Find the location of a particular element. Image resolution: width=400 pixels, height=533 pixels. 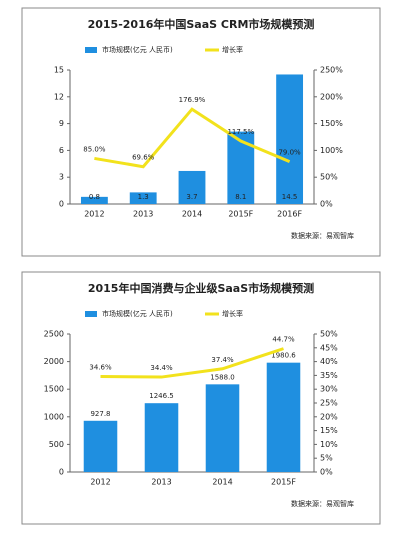

line-value-label: 69.6% is located at coordinates (143, 158).